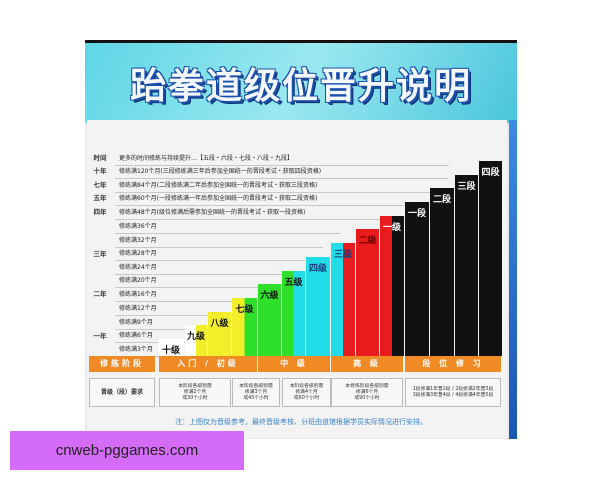 The width and height of the screenshot is (600, 480). I want to click on level-bar: 十级, so click(171, 347).